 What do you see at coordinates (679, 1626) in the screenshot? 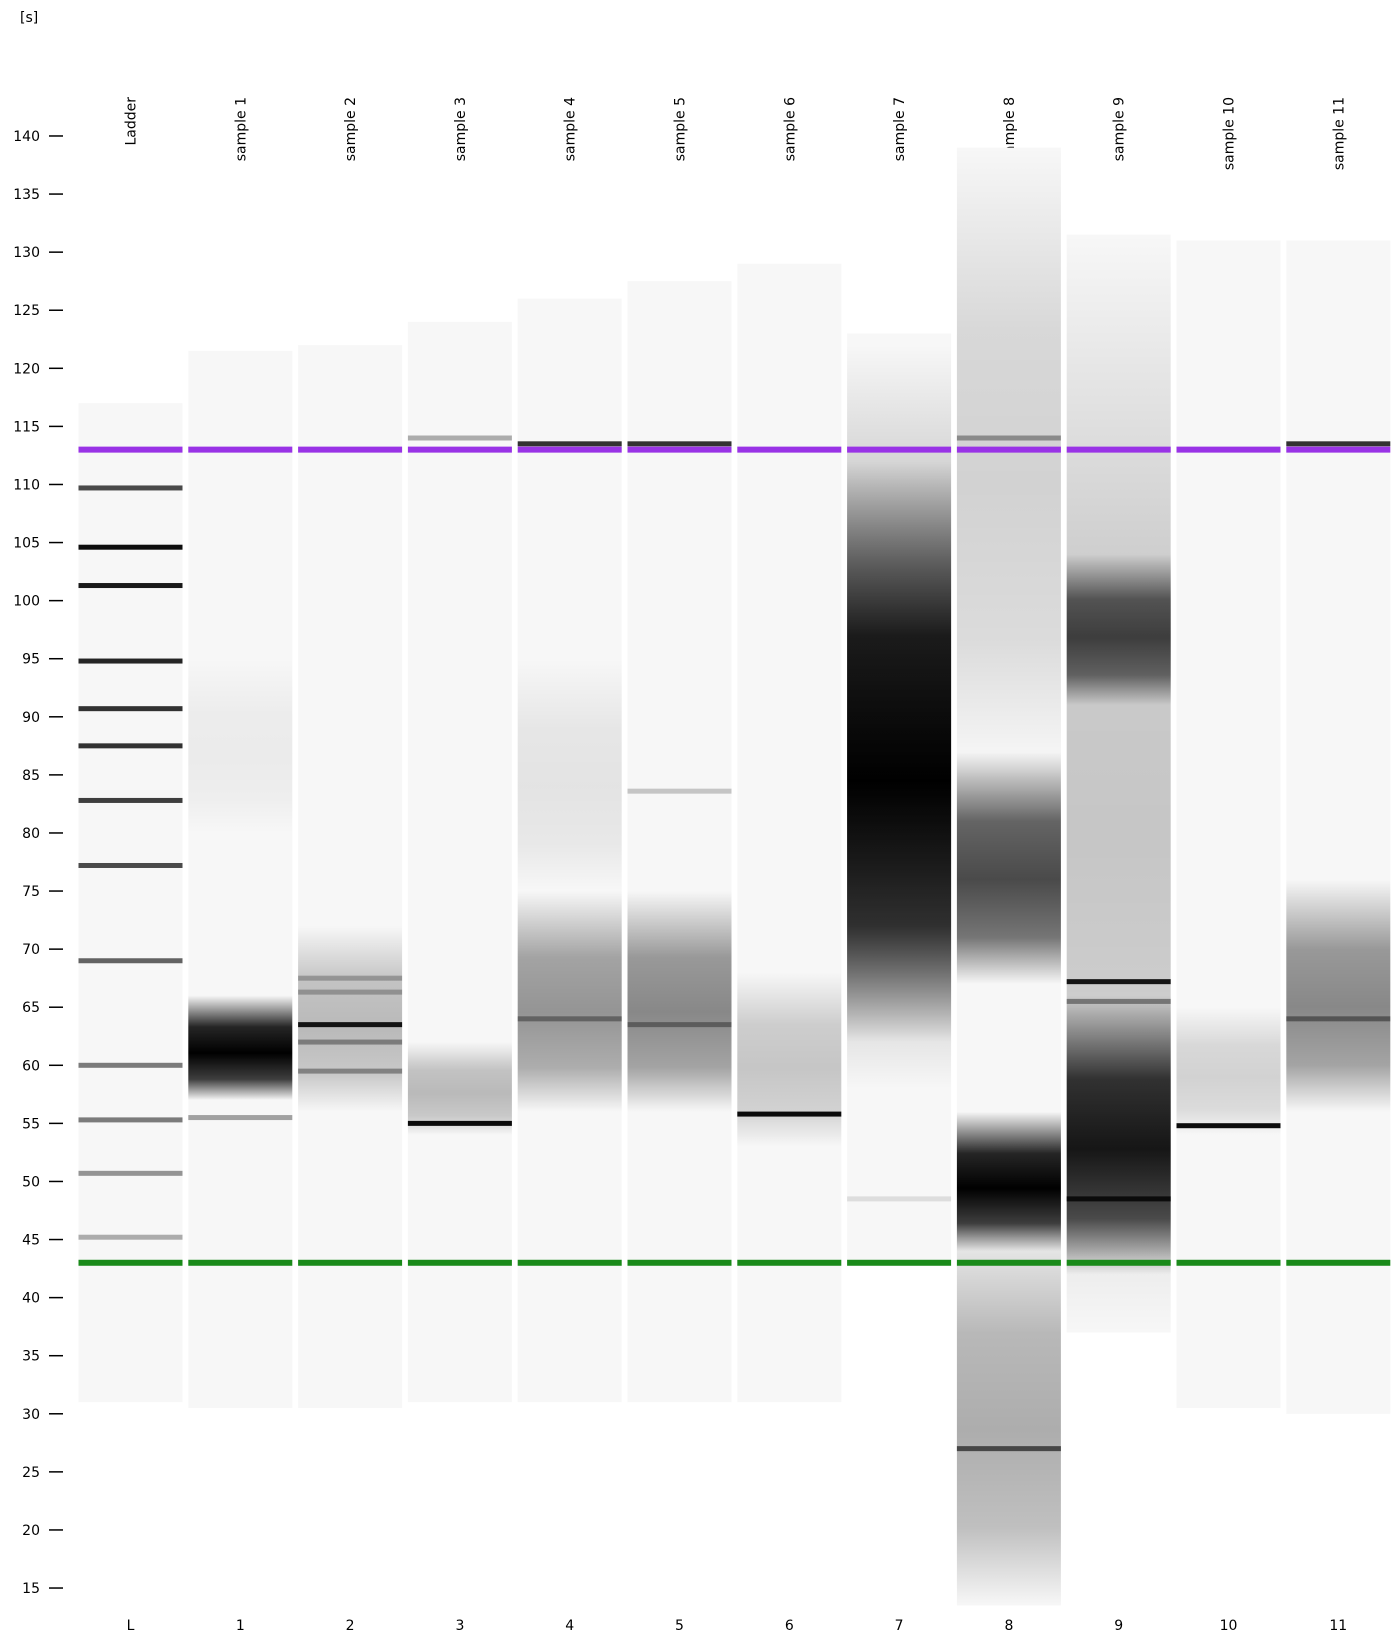
I see `lane-label: 5` at bounding box center [679, 1626].